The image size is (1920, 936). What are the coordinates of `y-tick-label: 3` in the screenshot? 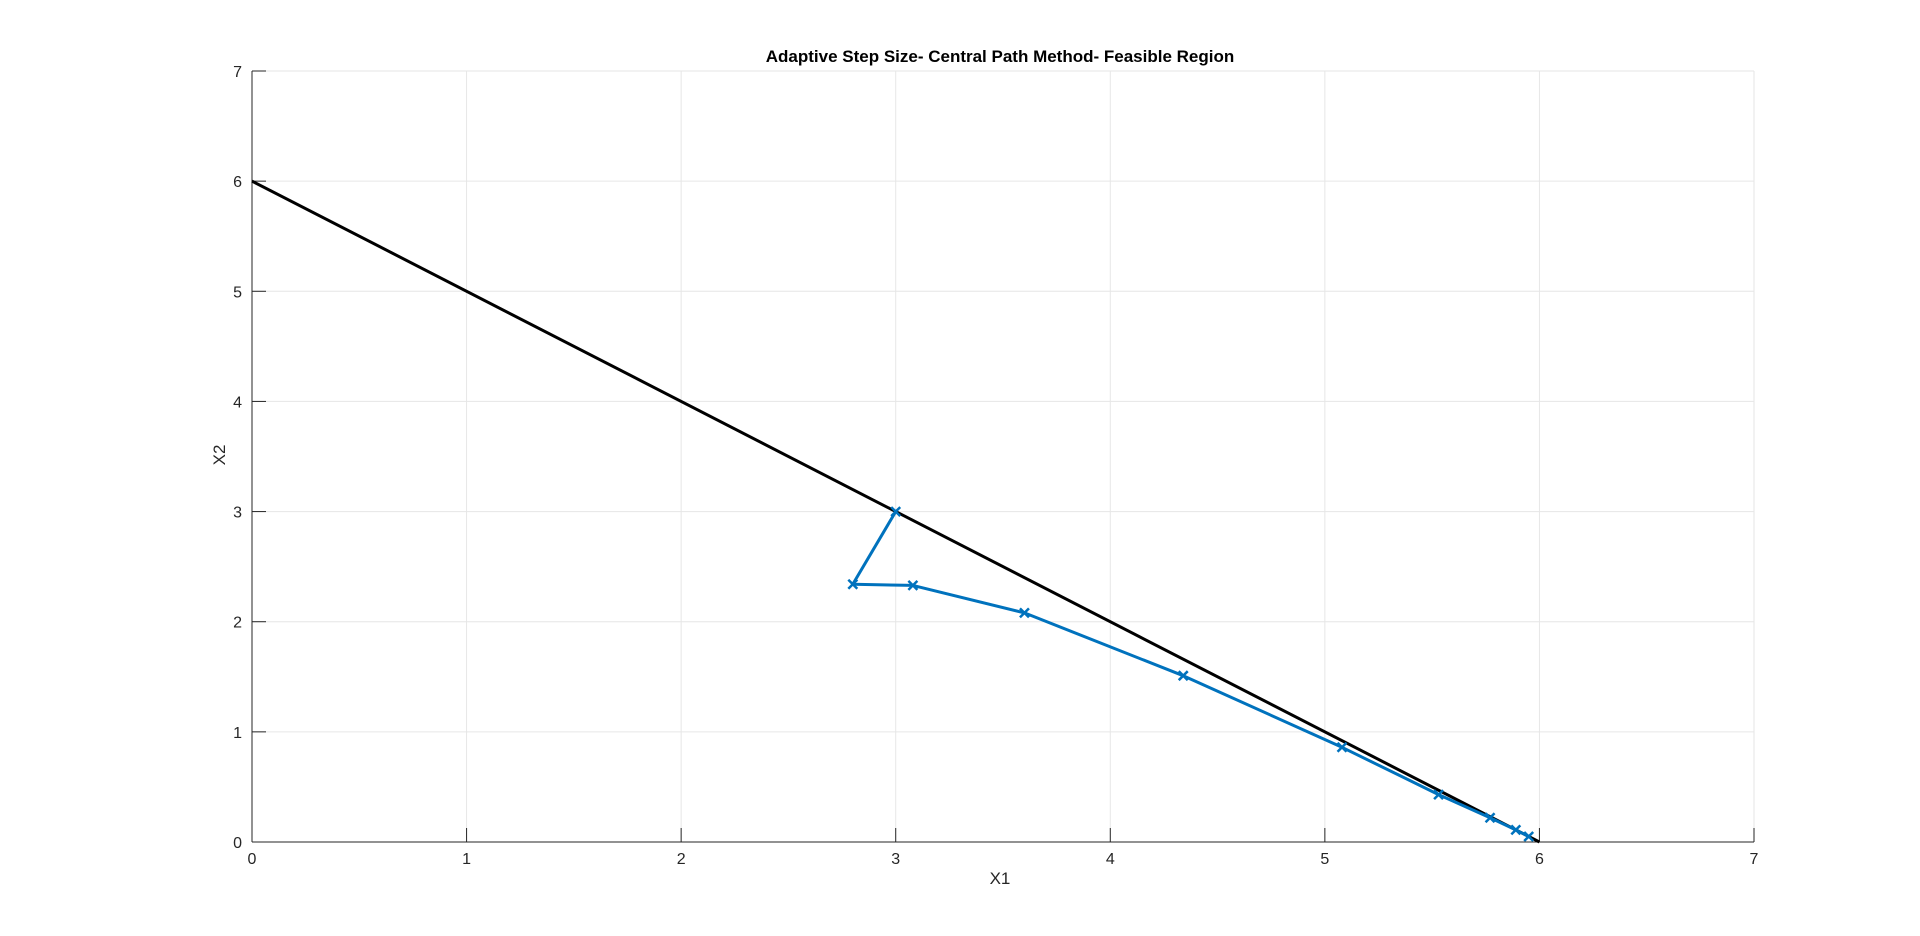 It's located at (237, 513).